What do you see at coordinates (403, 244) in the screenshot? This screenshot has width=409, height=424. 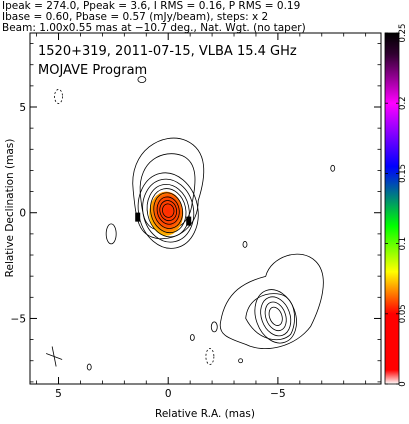 I see `colorbar-tick-label: 0.1` at bounding box center [403, 244].